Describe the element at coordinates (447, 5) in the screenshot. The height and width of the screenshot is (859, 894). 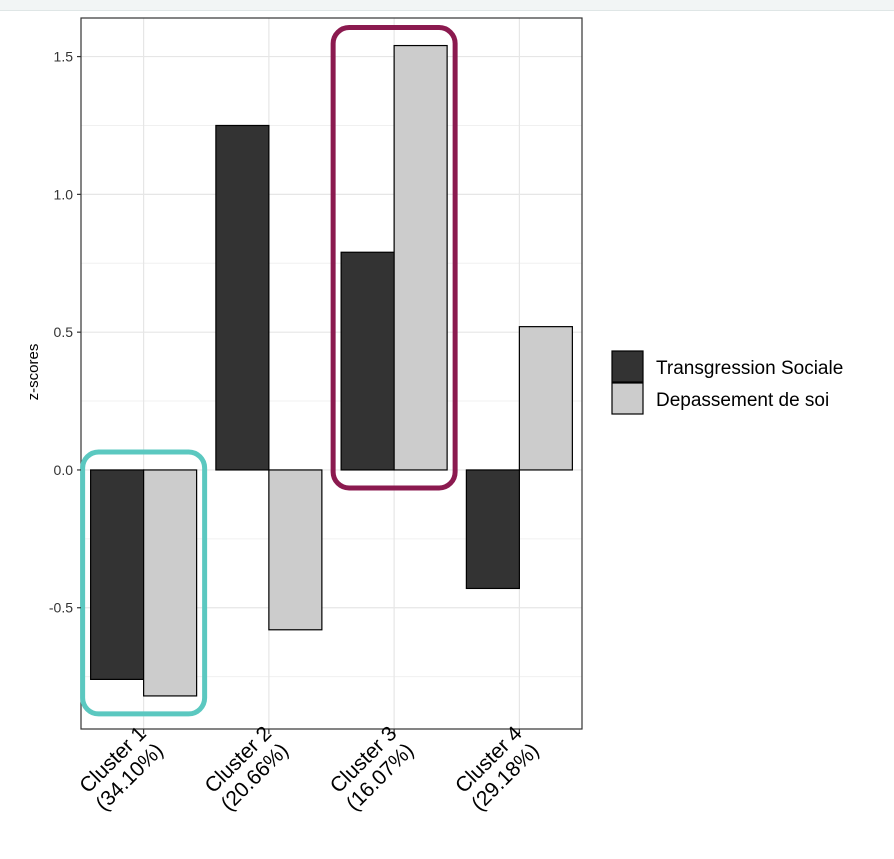
I see `window-top-strip` at that location.